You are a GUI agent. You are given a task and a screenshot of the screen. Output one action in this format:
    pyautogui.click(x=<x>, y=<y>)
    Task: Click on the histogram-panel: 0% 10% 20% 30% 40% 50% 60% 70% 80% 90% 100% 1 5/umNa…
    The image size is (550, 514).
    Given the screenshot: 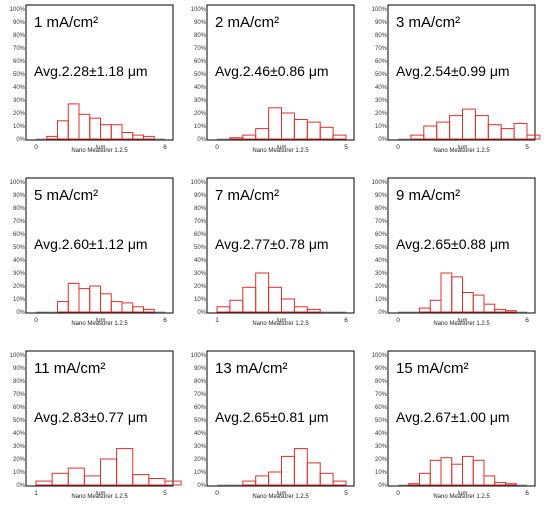 What is the action you would take?
    pyautogui.click(x=96, y=425)
    